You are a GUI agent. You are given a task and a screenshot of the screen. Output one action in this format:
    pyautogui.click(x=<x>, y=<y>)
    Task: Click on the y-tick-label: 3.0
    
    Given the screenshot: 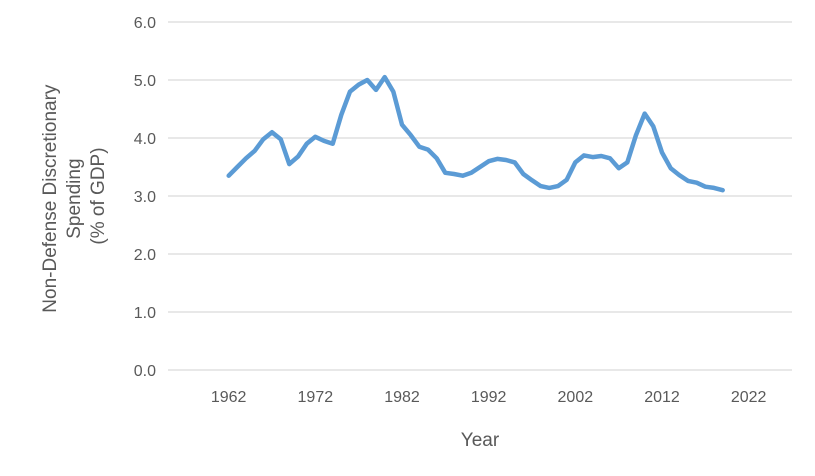 What is the action you would take?
    pyautogui.click(x=145, y=197)
    